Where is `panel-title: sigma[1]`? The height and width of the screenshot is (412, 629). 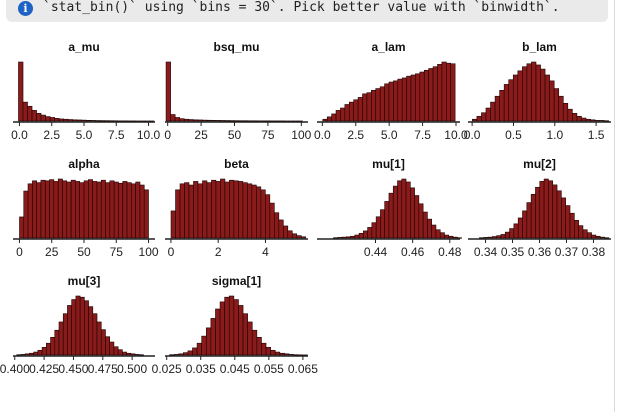
panel-title: sigma[1] is located at coordinates (236, 281).